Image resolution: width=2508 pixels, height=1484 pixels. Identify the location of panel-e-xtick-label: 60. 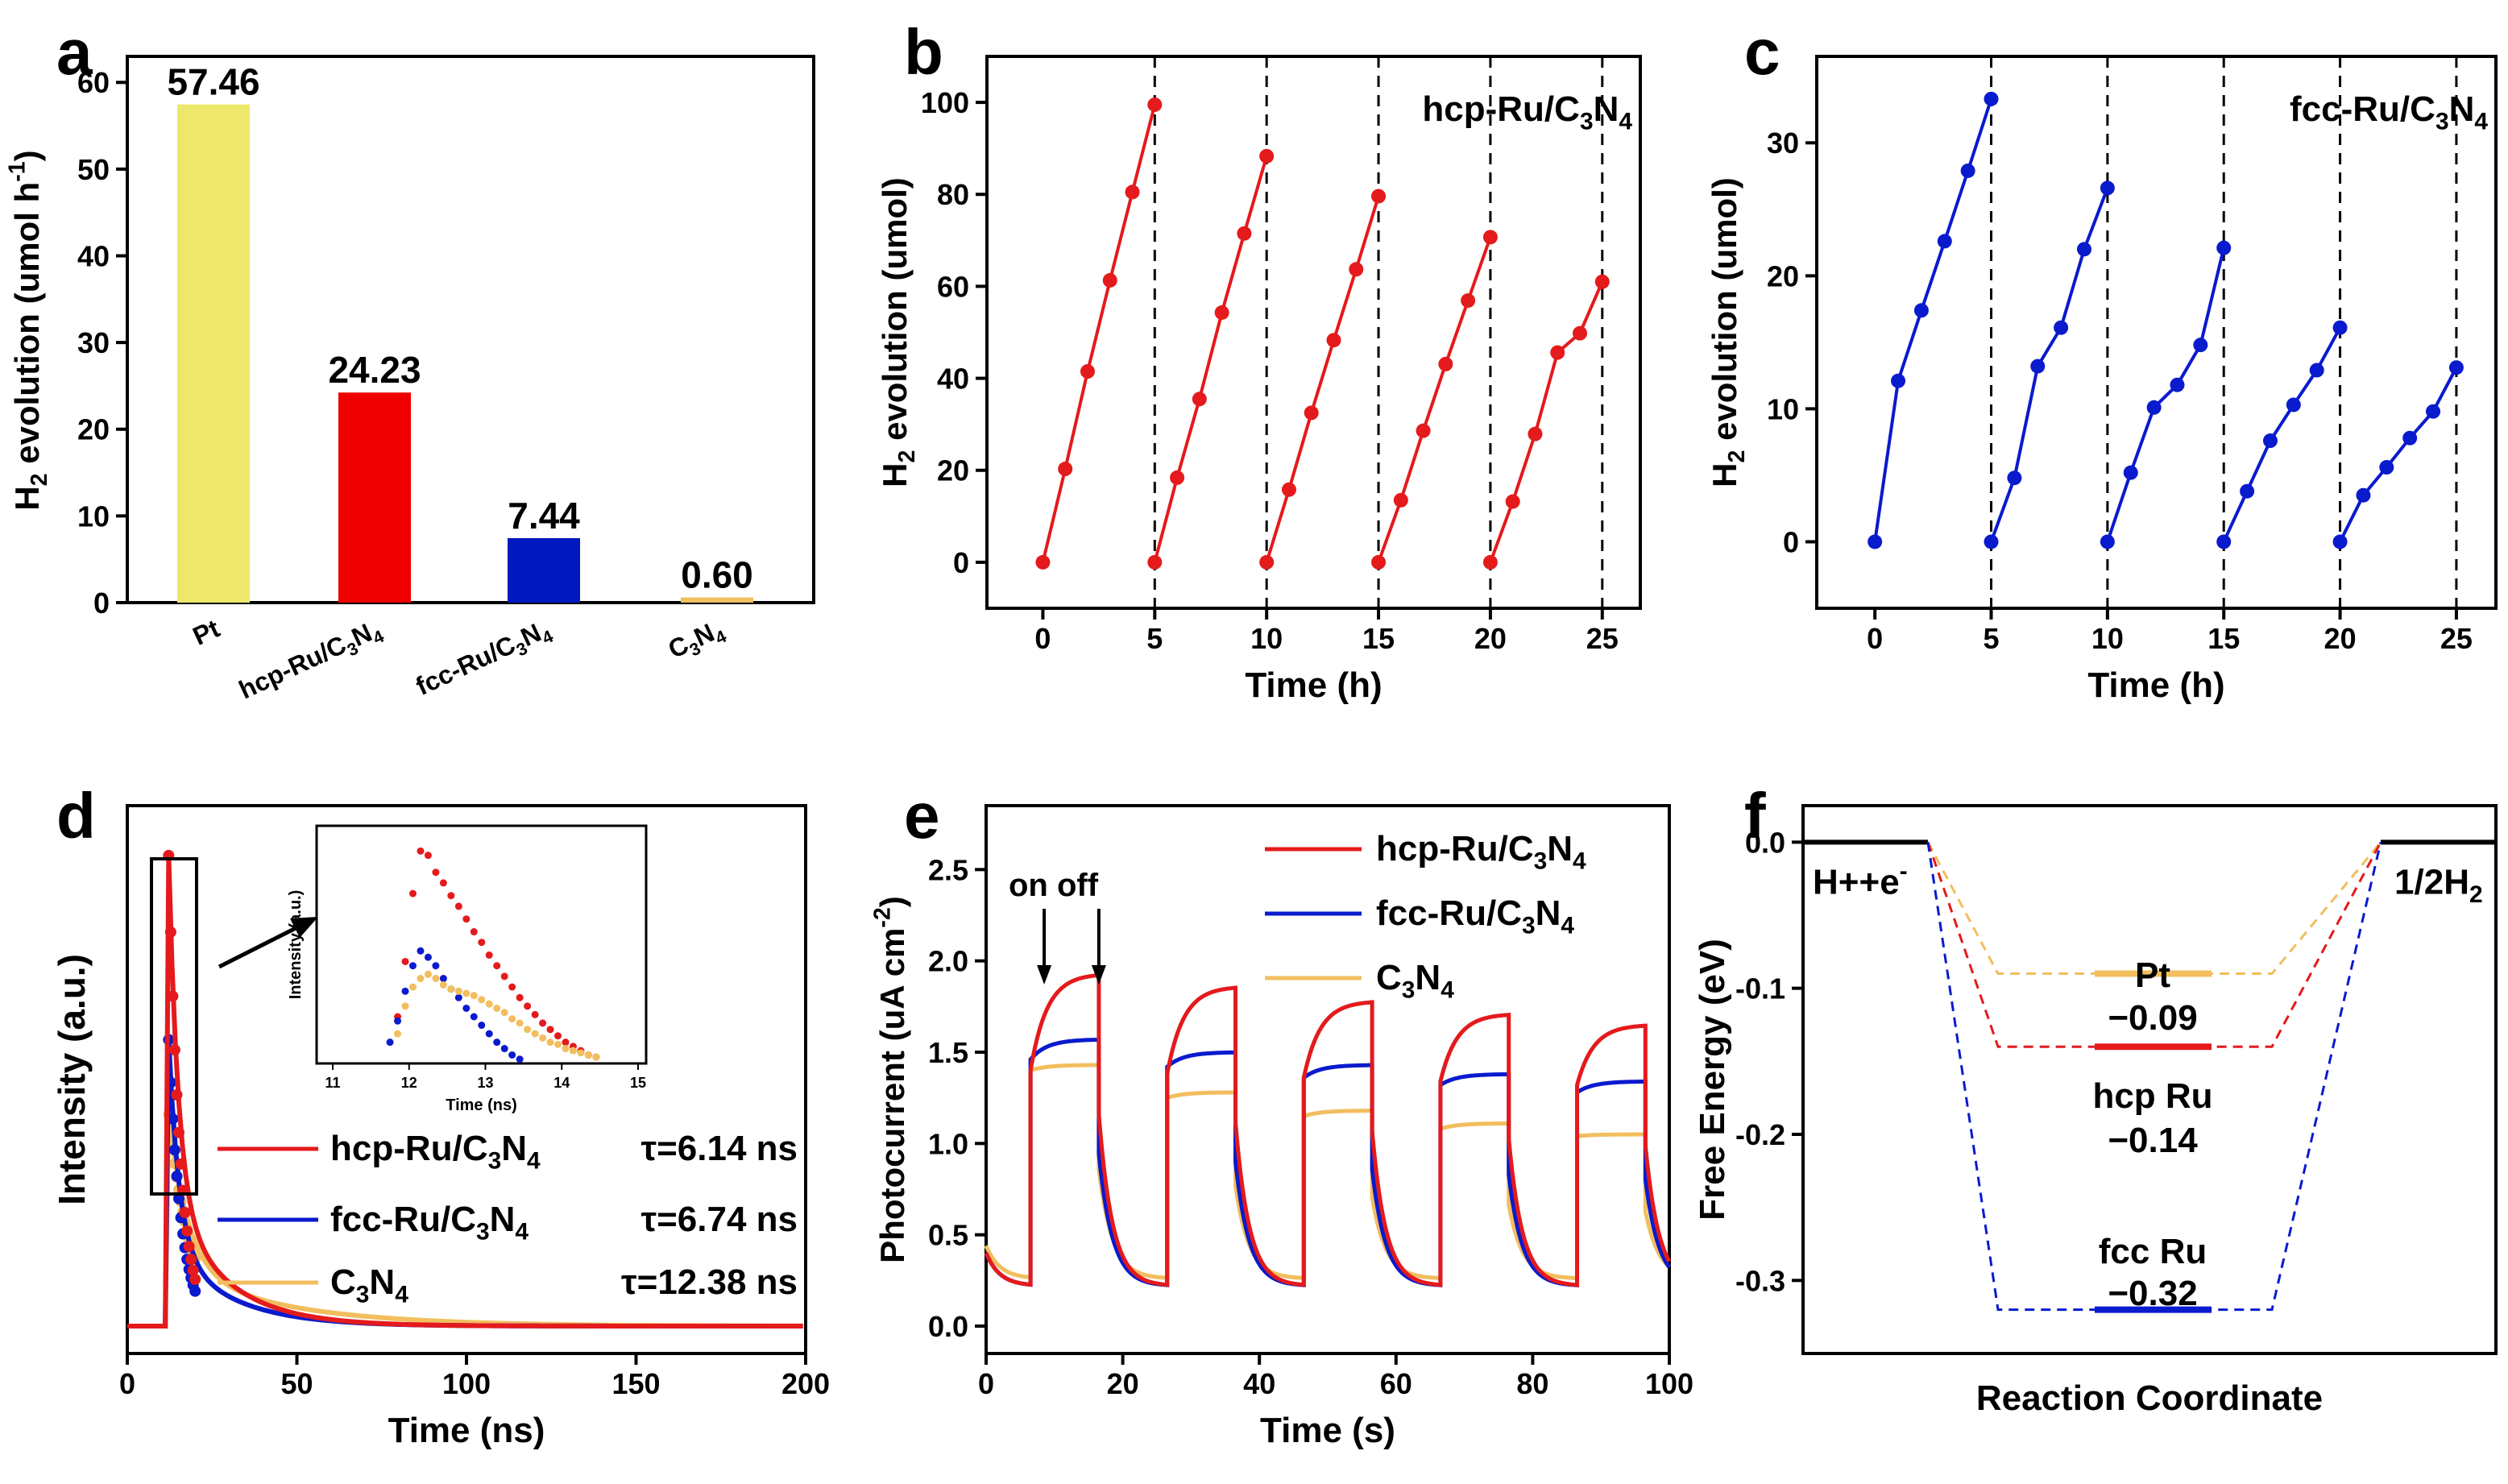
(1396, 1383).